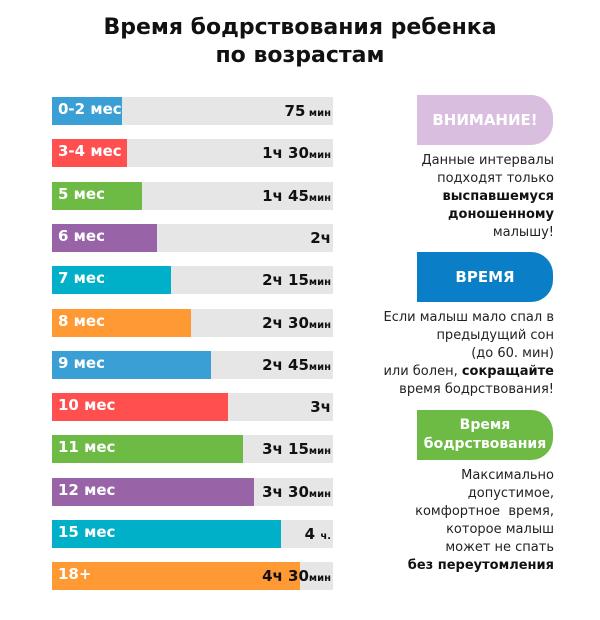  What do you see at coordinates (192, 195) in the screenshot?
I see `bar-row: 1ч 45мин 5 мес` at bounding box center [192, 195].